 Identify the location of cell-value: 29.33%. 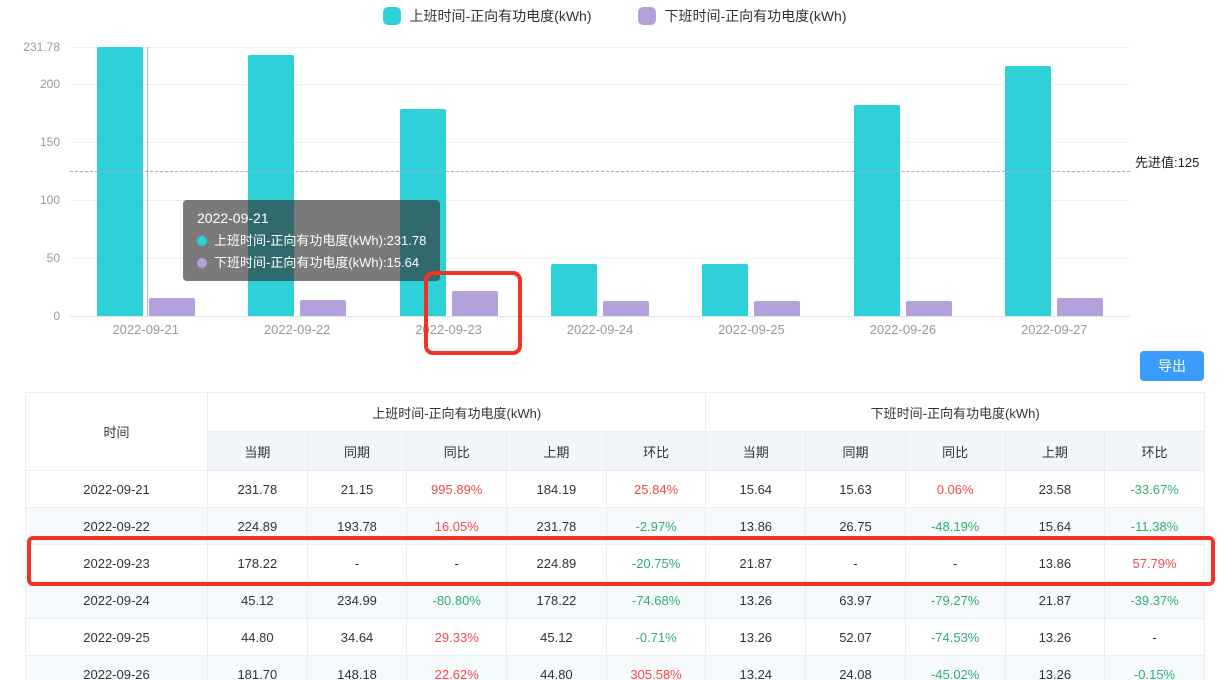
(457, 637).